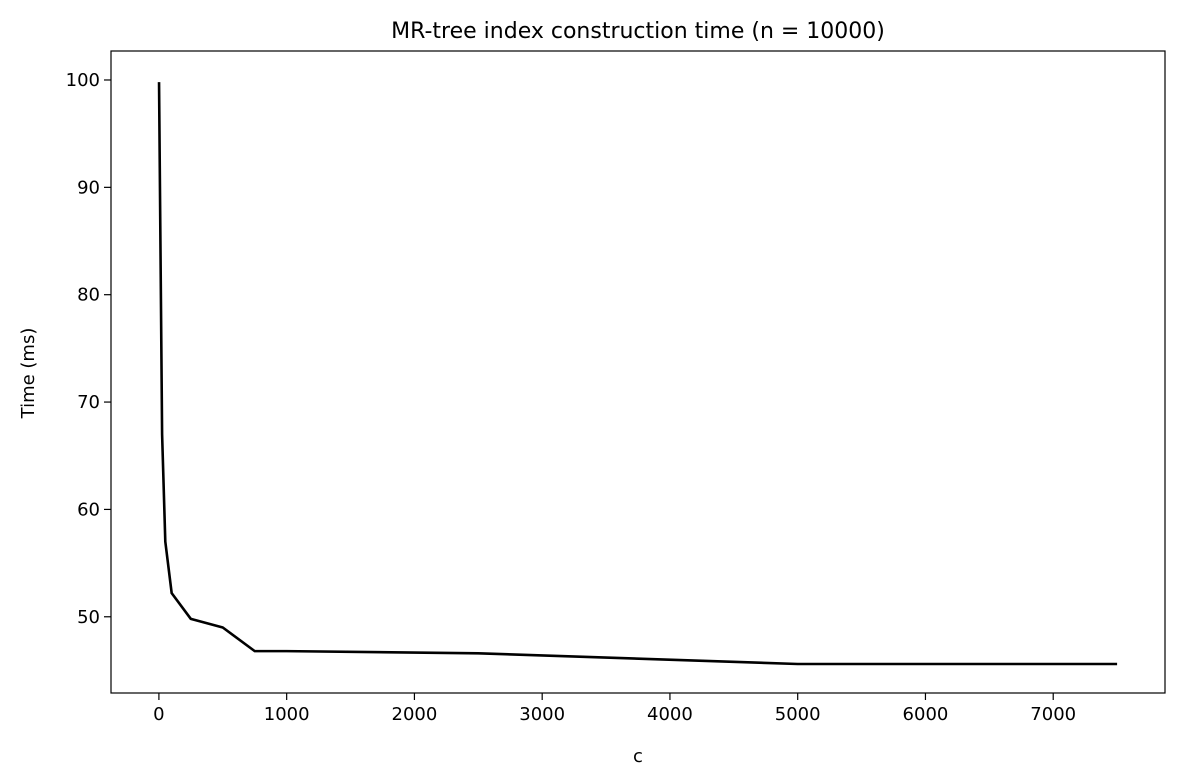  Describe the element at coordinates (670, 714) in the screenshot. I see `x-tick-label: 4000` at that location.